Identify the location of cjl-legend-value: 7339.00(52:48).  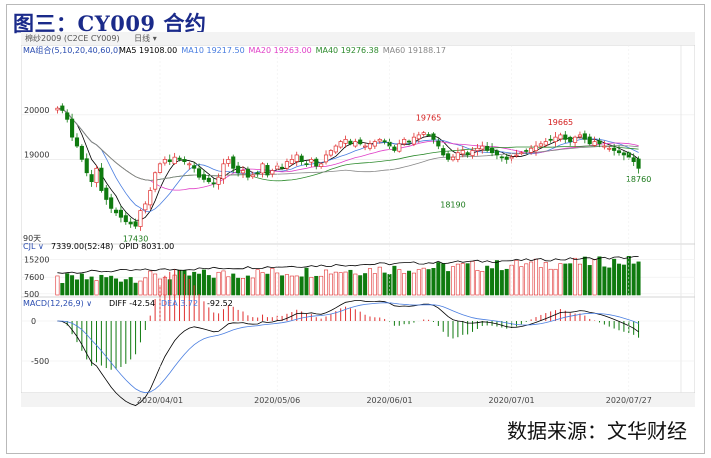
(82, 246).